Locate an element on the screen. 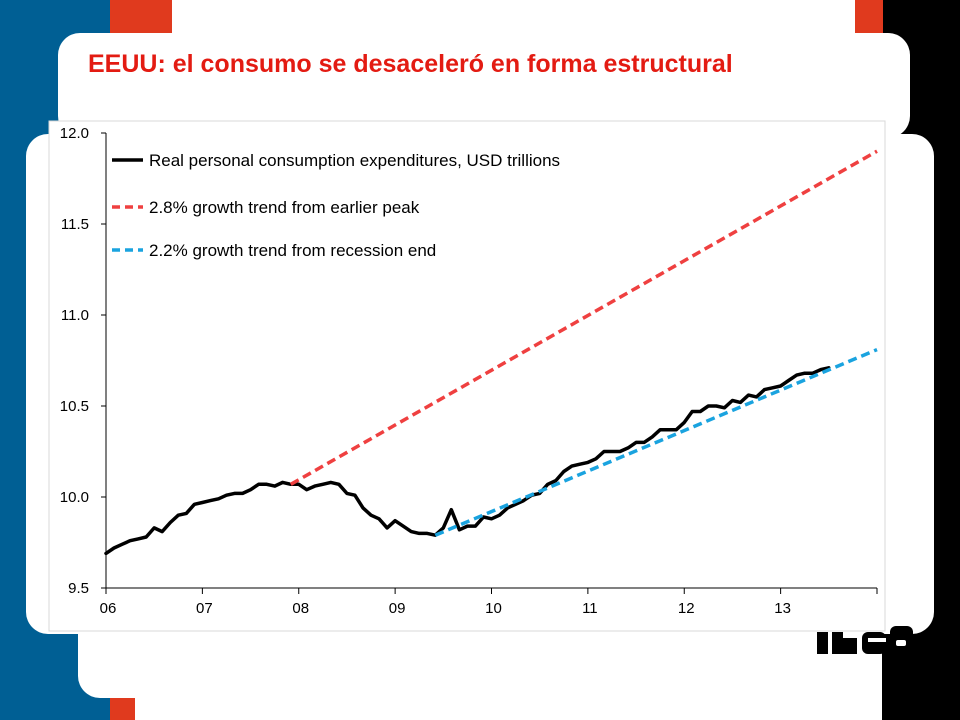  left-red-accent is located at coordinates (141, 17).